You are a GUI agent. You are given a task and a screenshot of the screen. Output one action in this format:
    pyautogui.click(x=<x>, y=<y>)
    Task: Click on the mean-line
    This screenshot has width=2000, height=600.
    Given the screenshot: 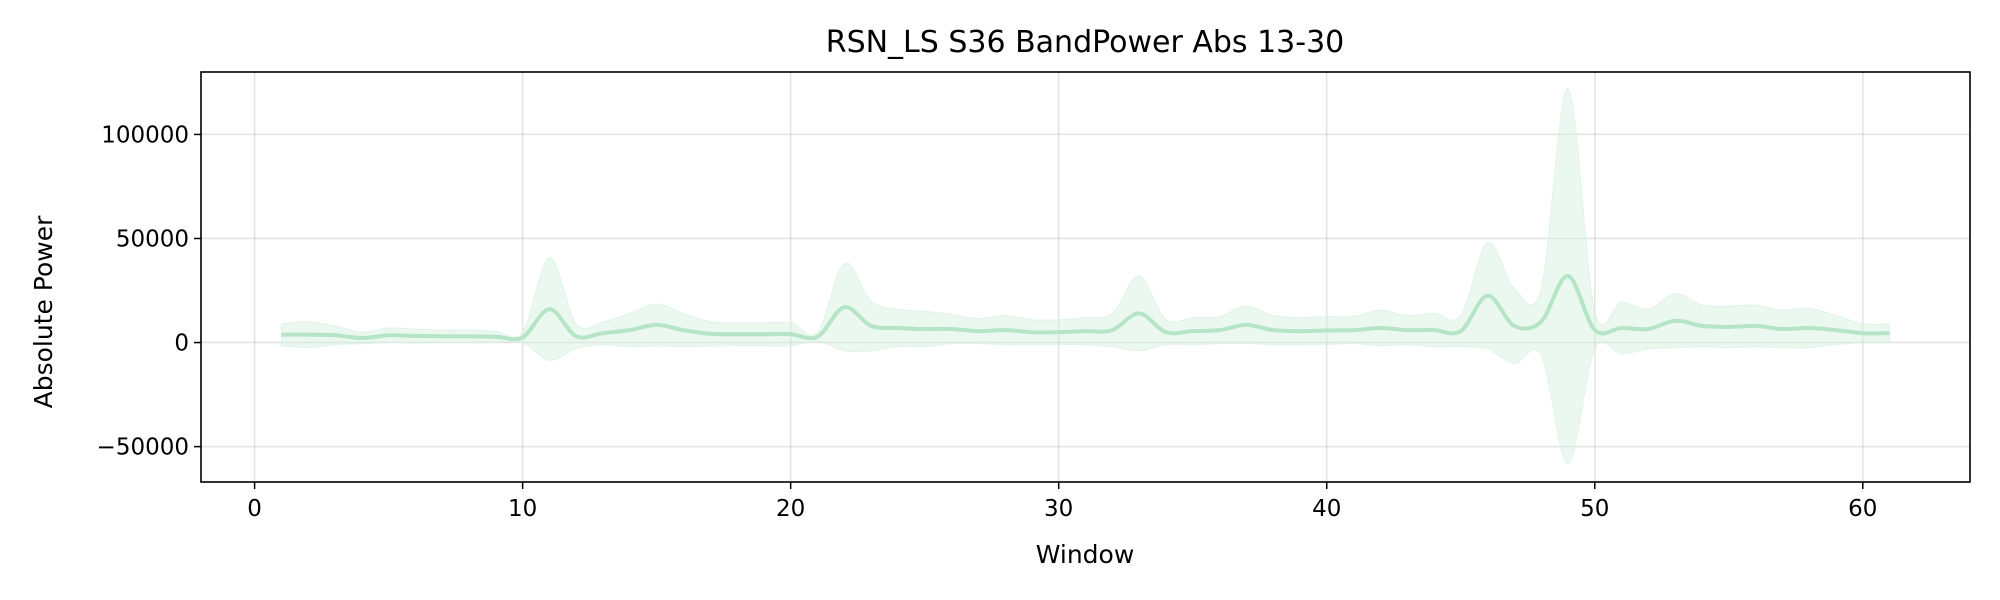 What is the action you would take?
    pyautogui.click(x=1085, y=308)
    